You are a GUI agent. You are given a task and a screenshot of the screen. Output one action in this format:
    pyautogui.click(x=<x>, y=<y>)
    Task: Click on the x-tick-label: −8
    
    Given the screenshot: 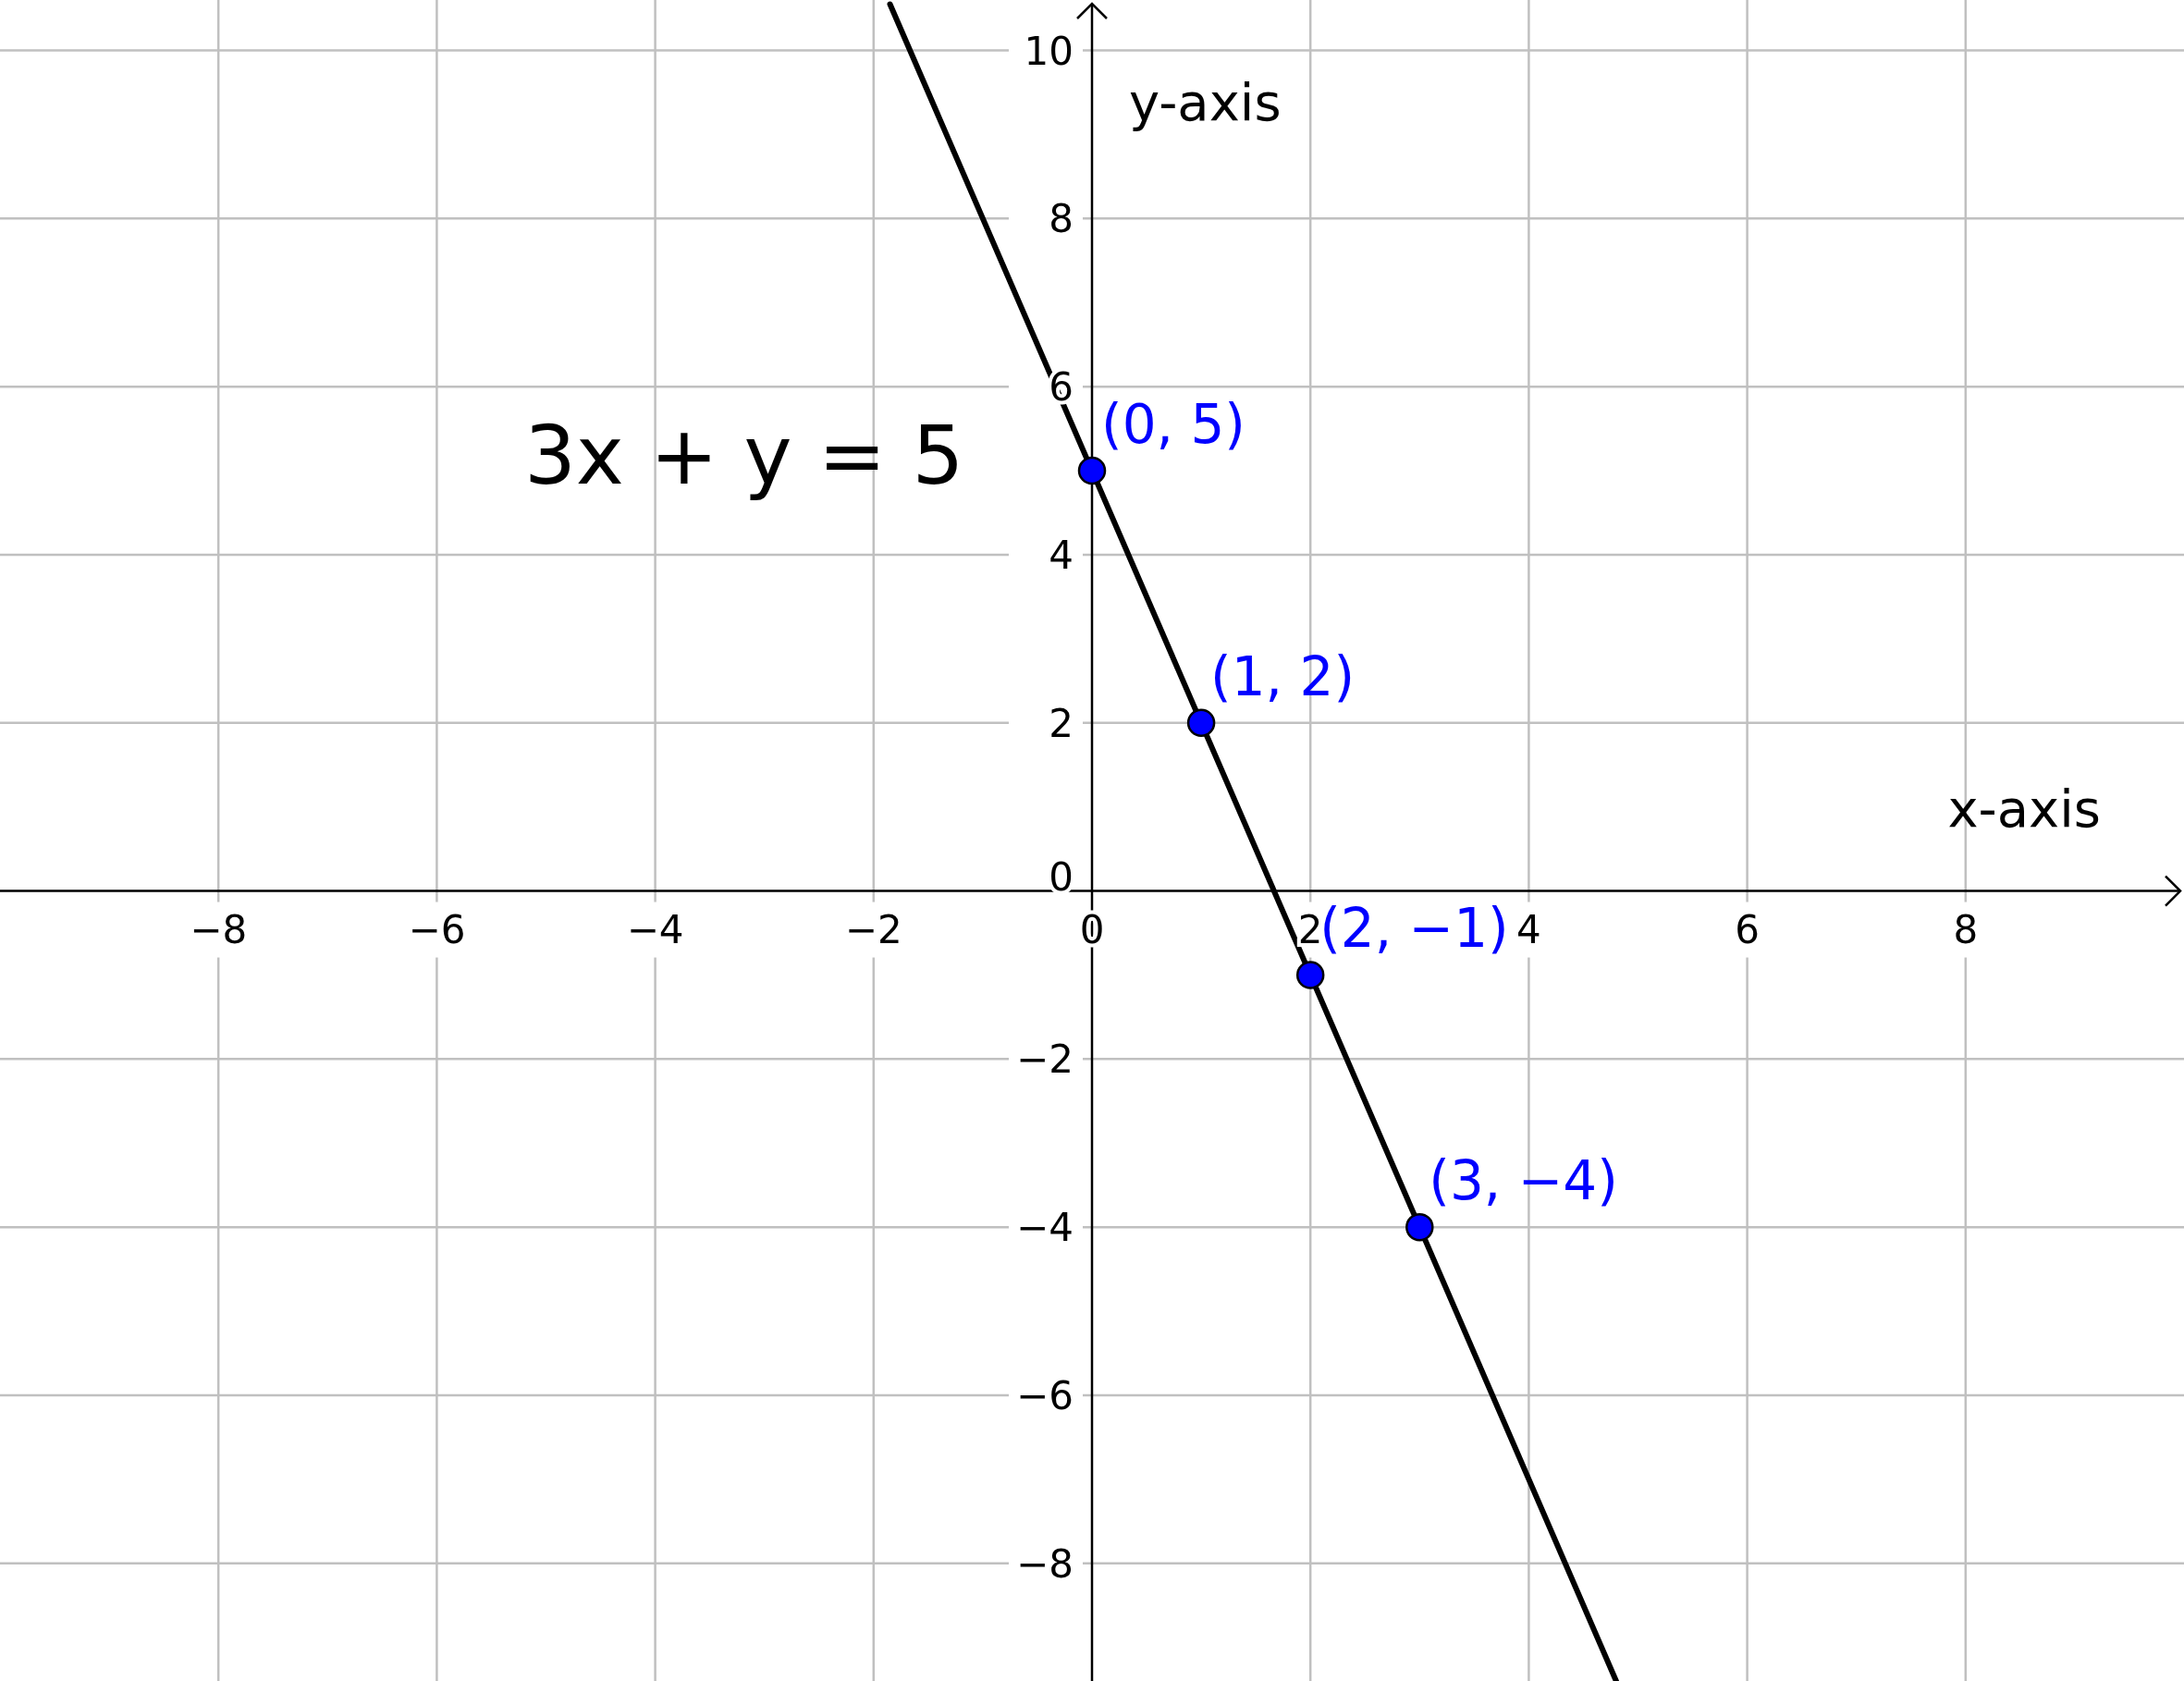 What is the action you would take?
    pyautogui.click(x=219, y=929)
    